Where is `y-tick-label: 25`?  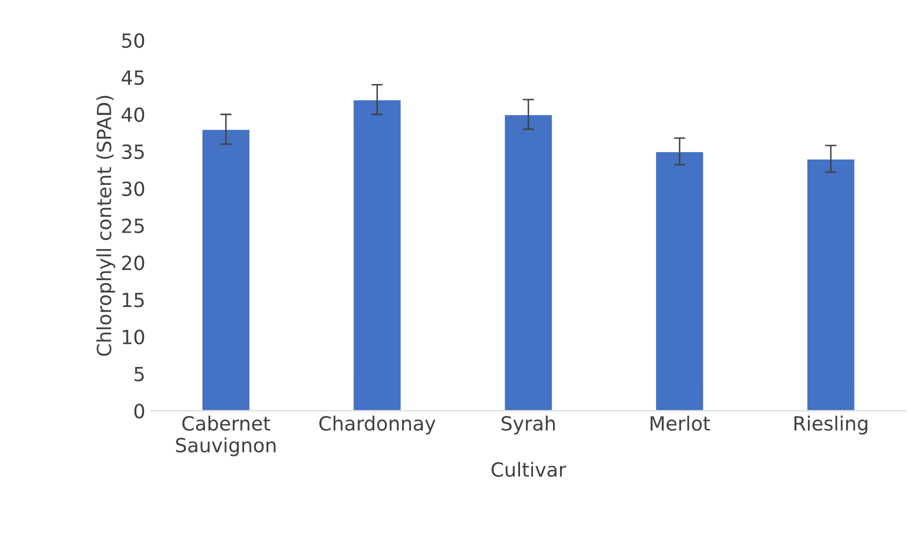 y-tick-label: 25 is located at coordinates (133, 226).